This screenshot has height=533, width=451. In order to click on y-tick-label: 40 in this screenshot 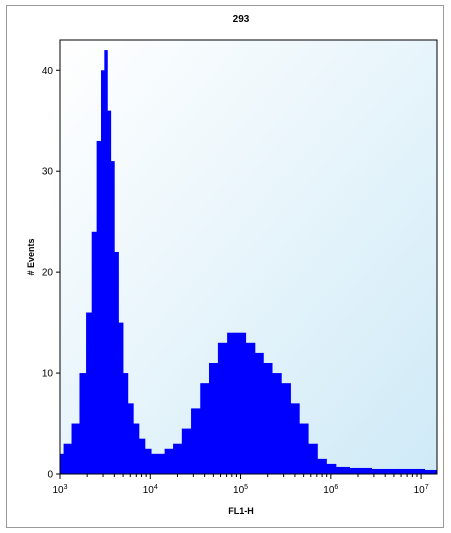, I will do `click(48, 71)`.